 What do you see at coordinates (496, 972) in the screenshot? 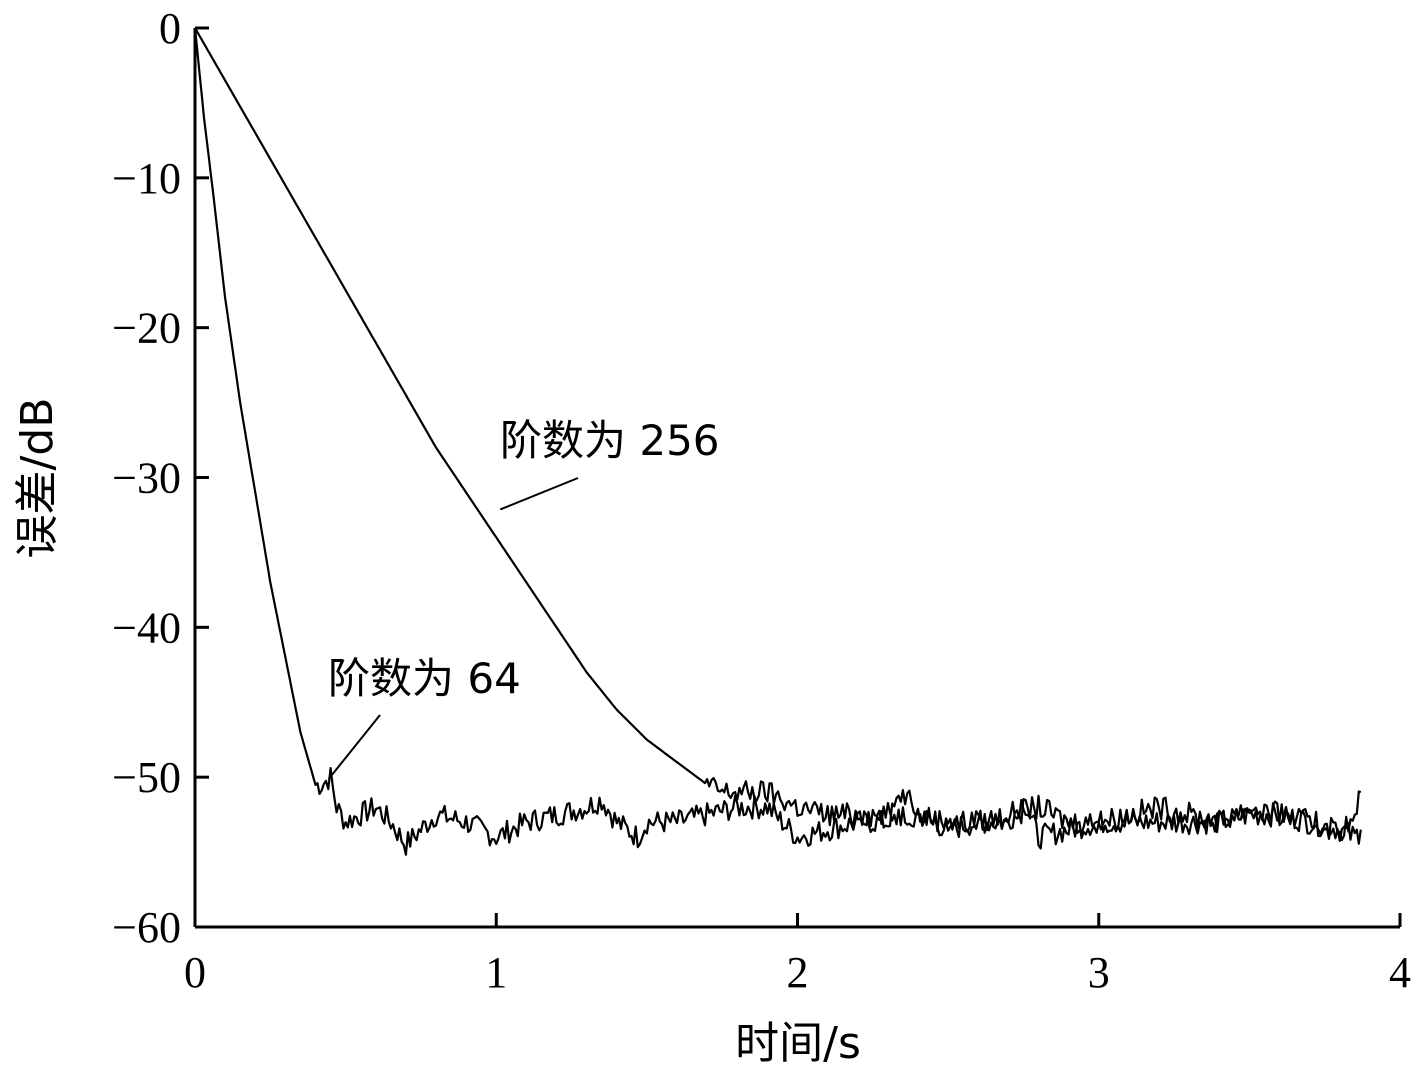
I see `x-tick-label: 1` at bounding box center [496, 972].